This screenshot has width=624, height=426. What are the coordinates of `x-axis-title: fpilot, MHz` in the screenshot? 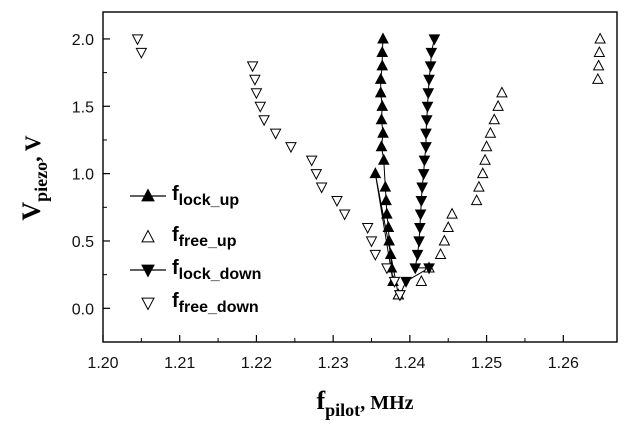 It's located at (365, 403).